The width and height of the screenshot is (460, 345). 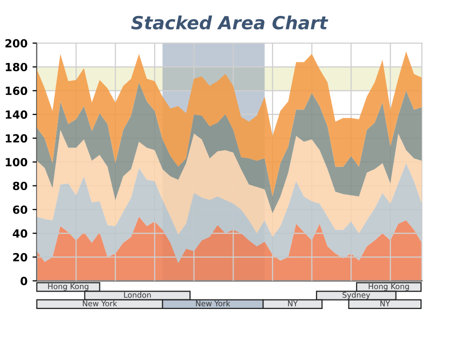 What do you see at coordinates (17, 138) in the screenshot?
I see `y-tick-label: 120` at bounding box center [17, 138].